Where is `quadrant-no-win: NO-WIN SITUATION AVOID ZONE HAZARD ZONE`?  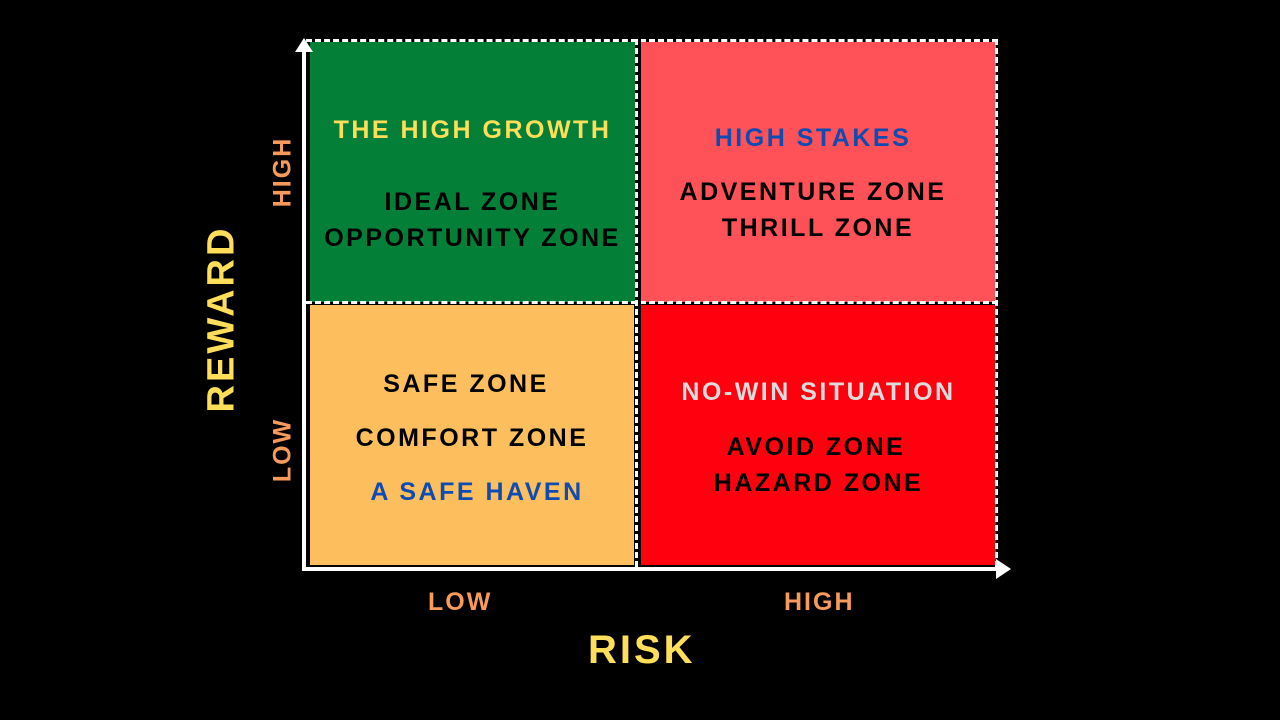
quadrant-no-win: NO-WIN SITUATION AVOID ZONE HAZARD ZONE is located at coordinates (818, 435).